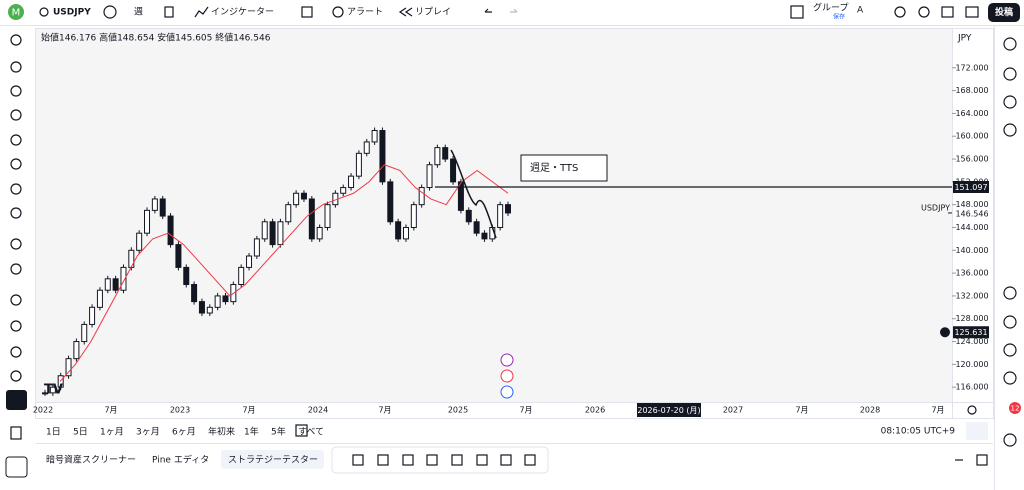 This screenshot has height=490, width=1024. Describe the element at coordinates (971, 136) in the screenshot. I see `y-tick-label: 160.000` at that location.